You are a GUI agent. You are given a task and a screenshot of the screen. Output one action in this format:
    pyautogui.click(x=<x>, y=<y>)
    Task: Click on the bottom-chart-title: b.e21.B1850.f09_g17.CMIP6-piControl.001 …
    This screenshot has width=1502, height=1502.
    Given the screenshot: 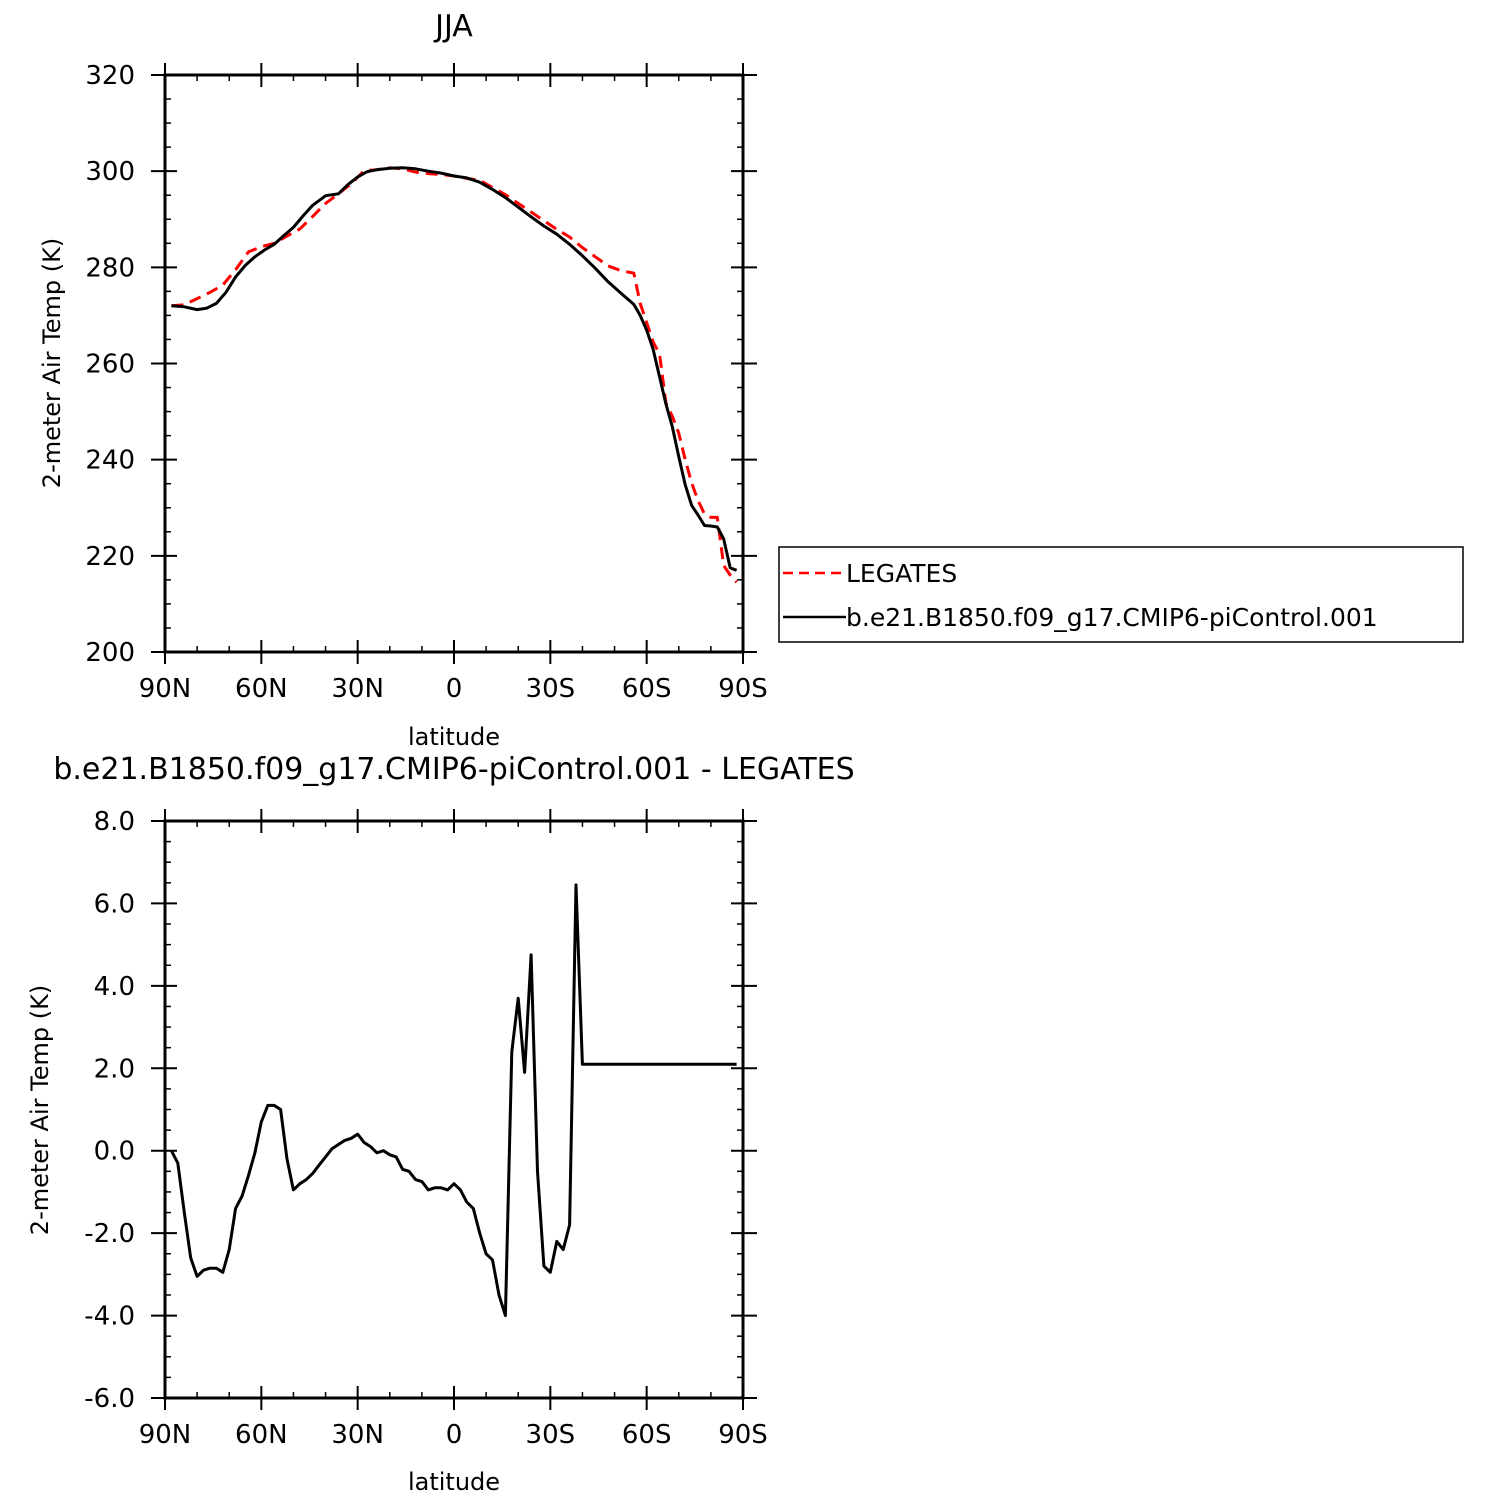 What is the action you would take?
    pyautogui.click(x=453, y=769)
    